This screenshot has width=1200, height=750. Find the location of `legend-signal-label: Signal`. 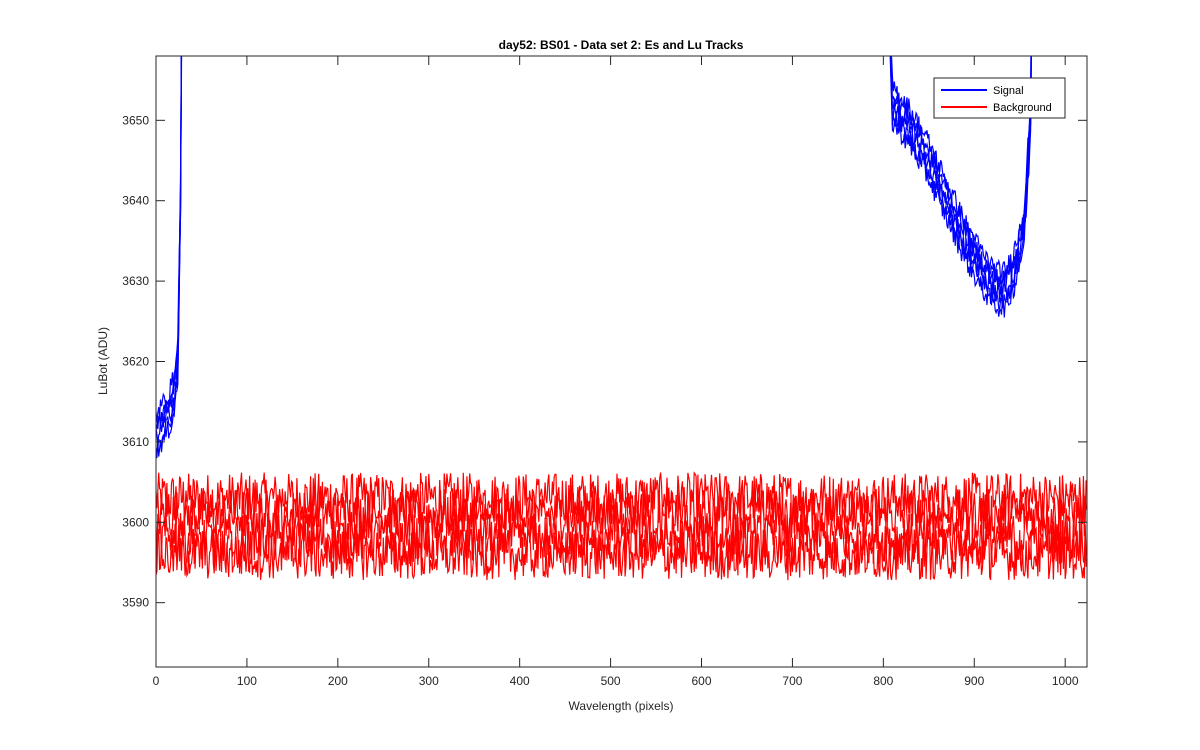

legend-signal-label: Signal is located at coordinates (1008, 91).